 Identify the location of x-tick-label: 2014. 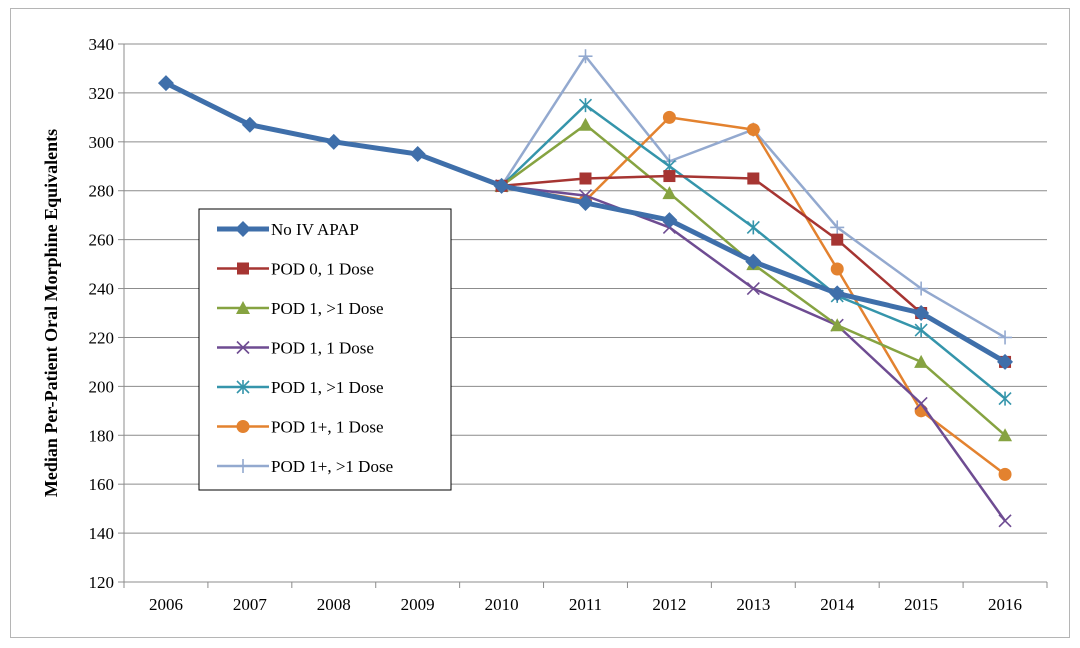
(837, 604).